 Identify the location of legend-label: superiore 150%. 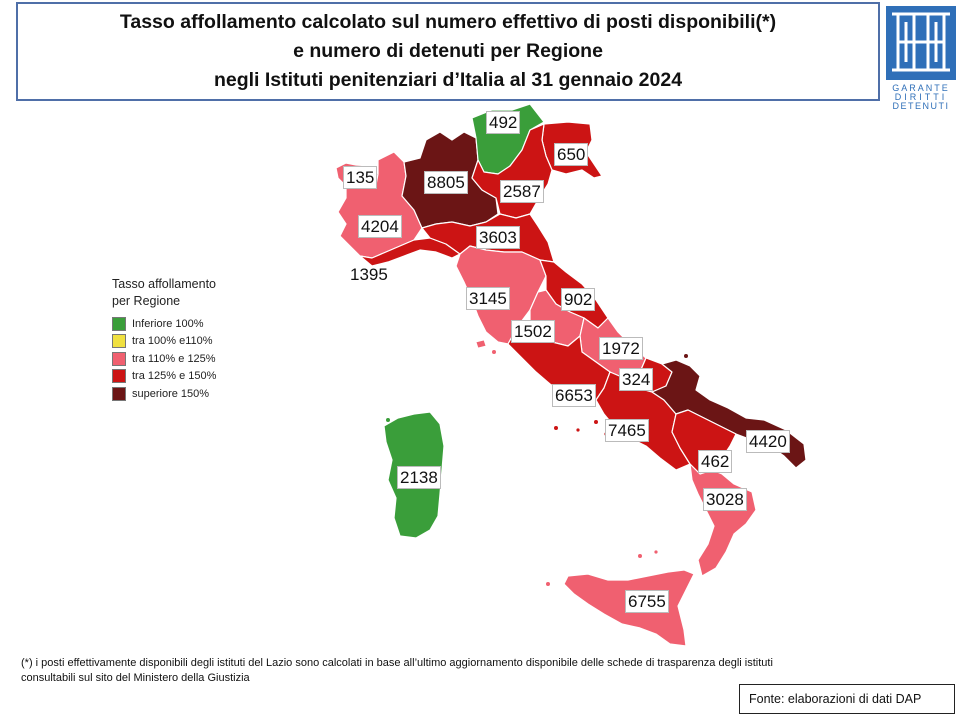
(171, 393).